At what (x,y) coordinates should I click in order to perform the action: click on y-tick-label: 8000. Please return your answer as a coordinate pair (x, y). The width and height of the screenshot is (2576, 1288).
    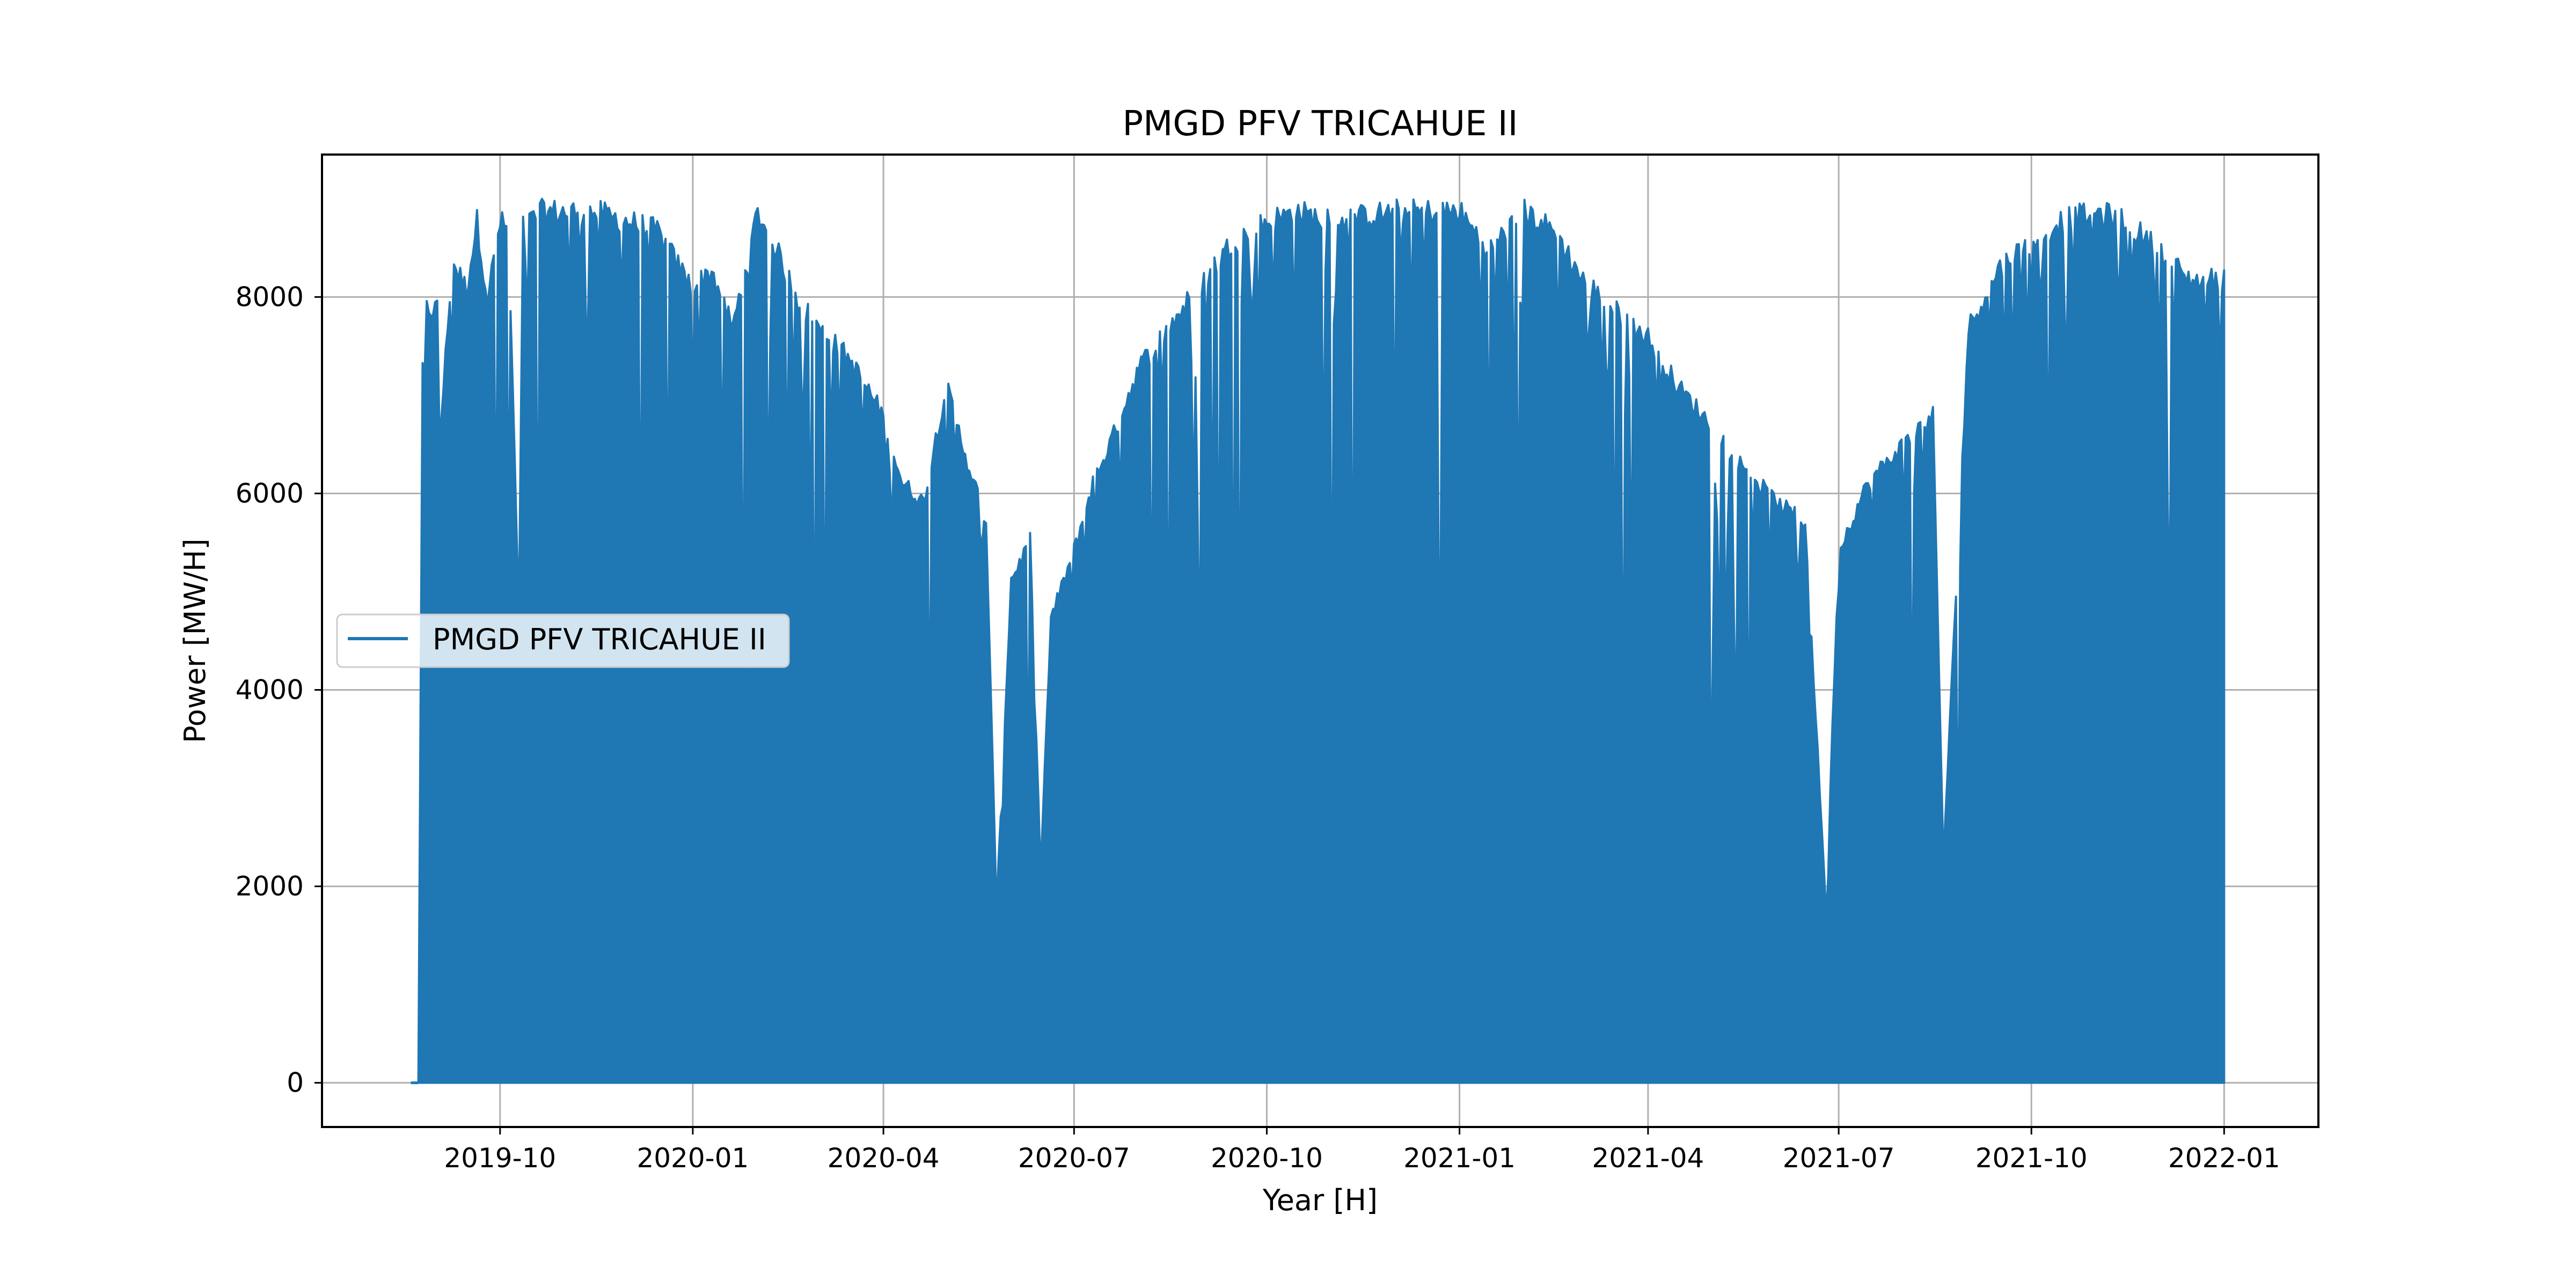
    Looking at the image, I should click on (270, 296).